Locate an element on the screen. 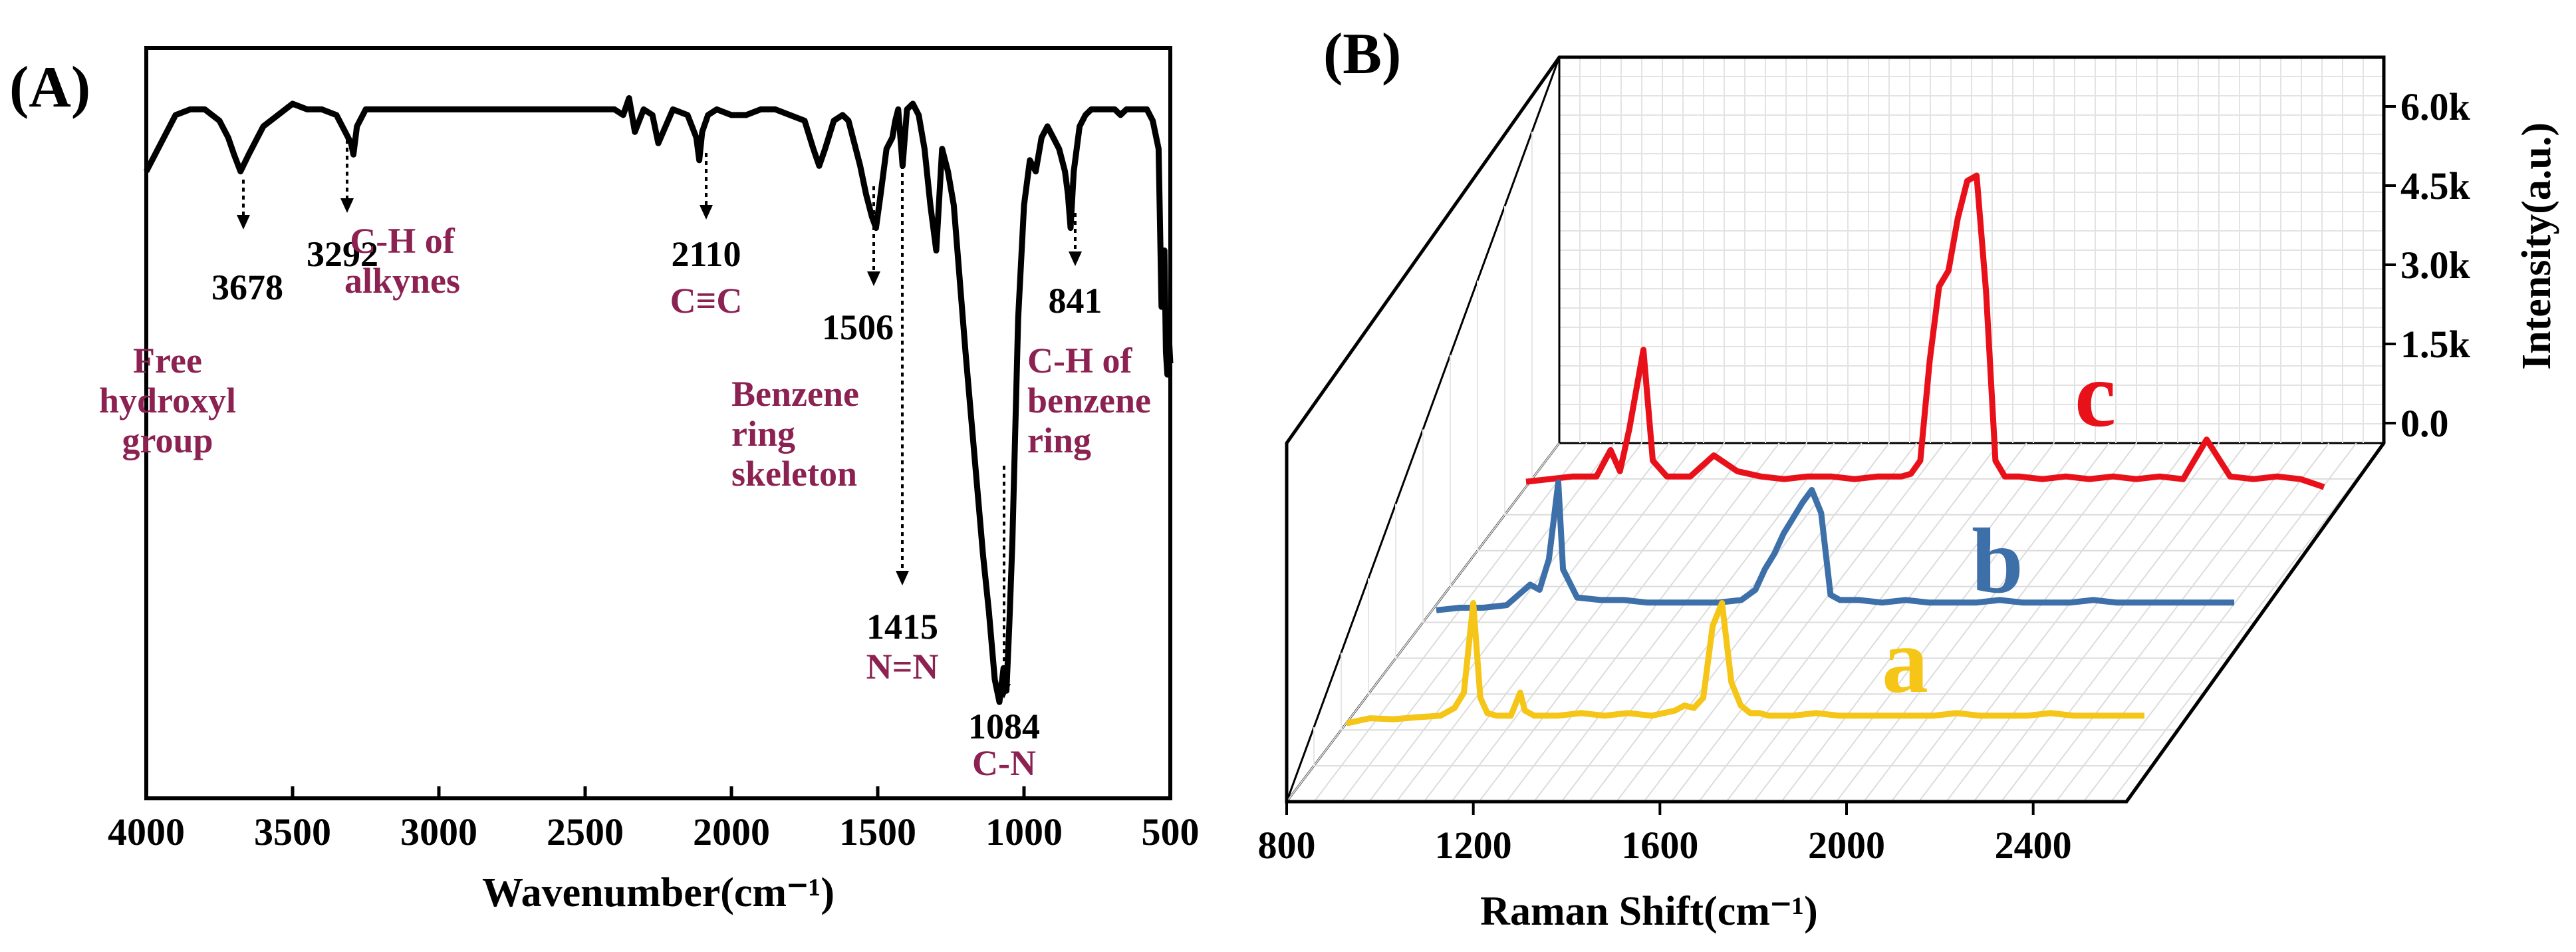 This screenshot has height=952, width=2576. panel-a-x-tick-label: 4000 is located at coordinates (146, 832).